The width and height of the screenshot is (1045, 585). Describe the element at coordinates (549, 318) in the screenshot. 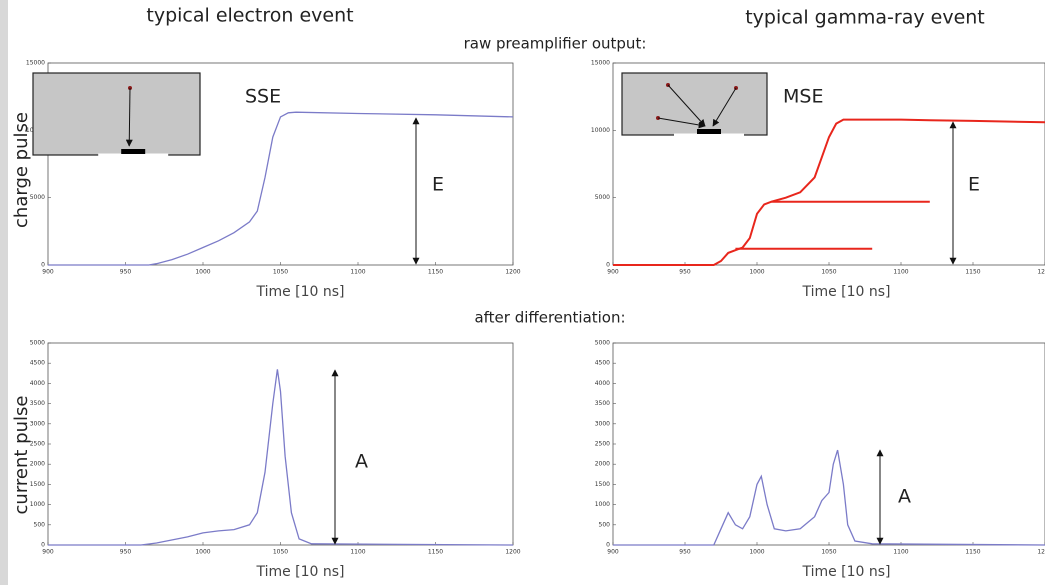

I see `section-label: after differentiation:` at that location.